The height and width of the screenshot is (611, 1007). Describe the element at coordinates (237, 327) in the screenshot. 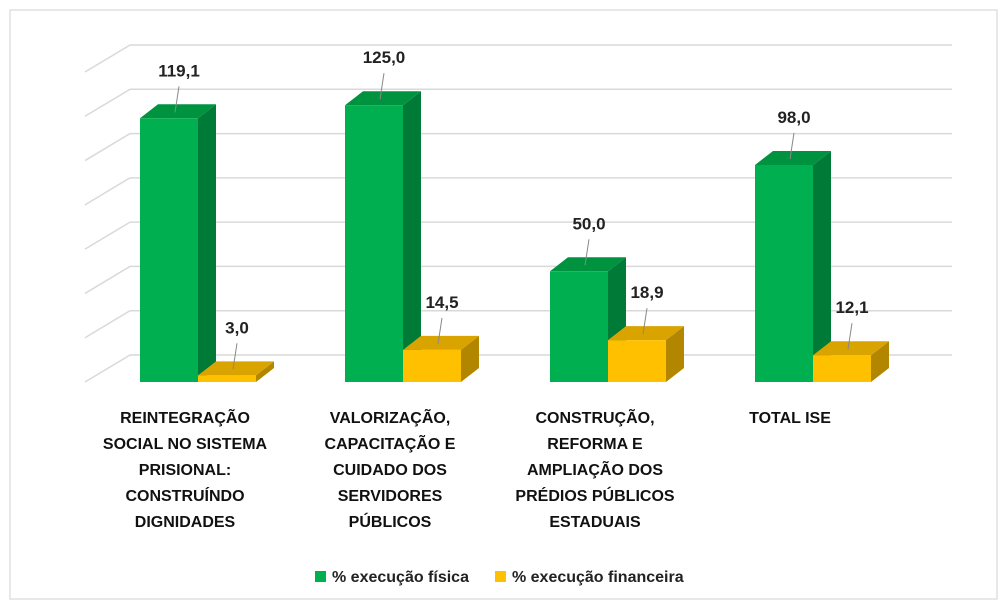

I see `data-label: 3,0` at that location.